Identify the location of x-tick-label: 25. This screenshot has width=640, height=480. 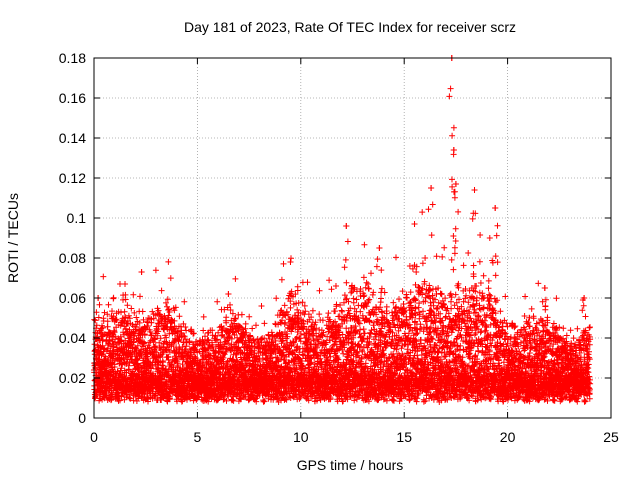
(611, 437).